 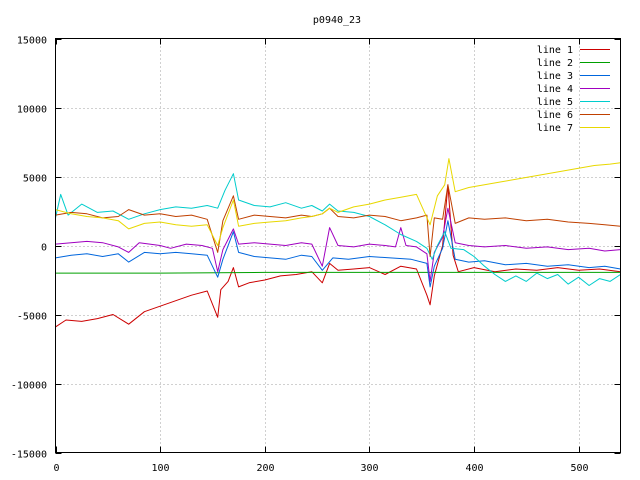 I want to click on y-tick-label: -5000, so click(x=32, y=317).